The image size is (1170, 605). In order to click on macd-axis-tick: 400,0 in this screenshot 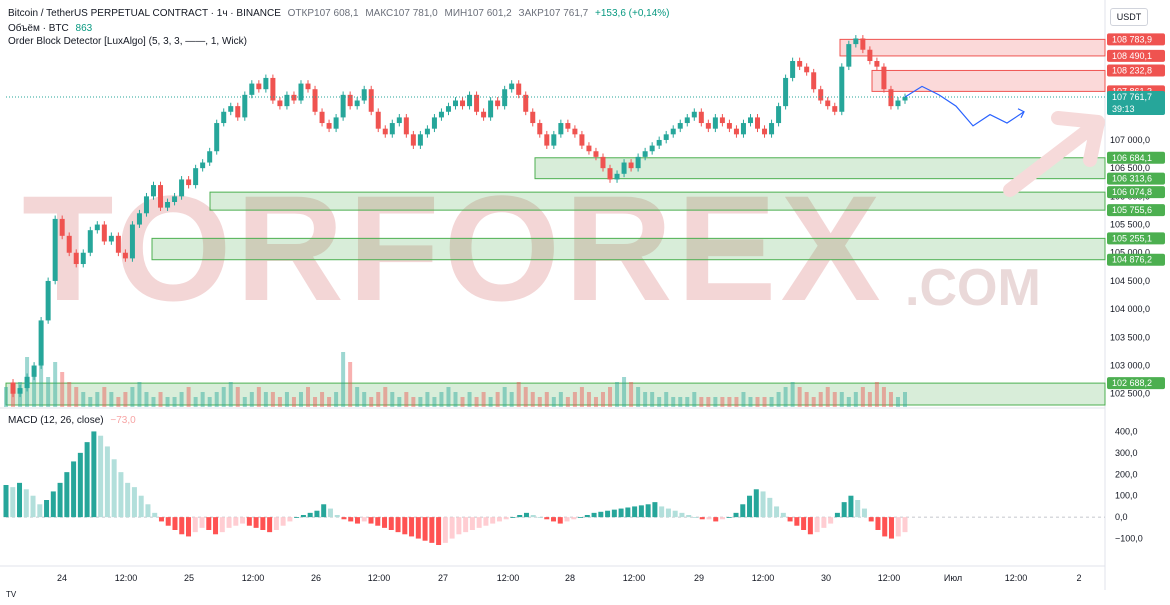, I will do `click(1126, 431)`.